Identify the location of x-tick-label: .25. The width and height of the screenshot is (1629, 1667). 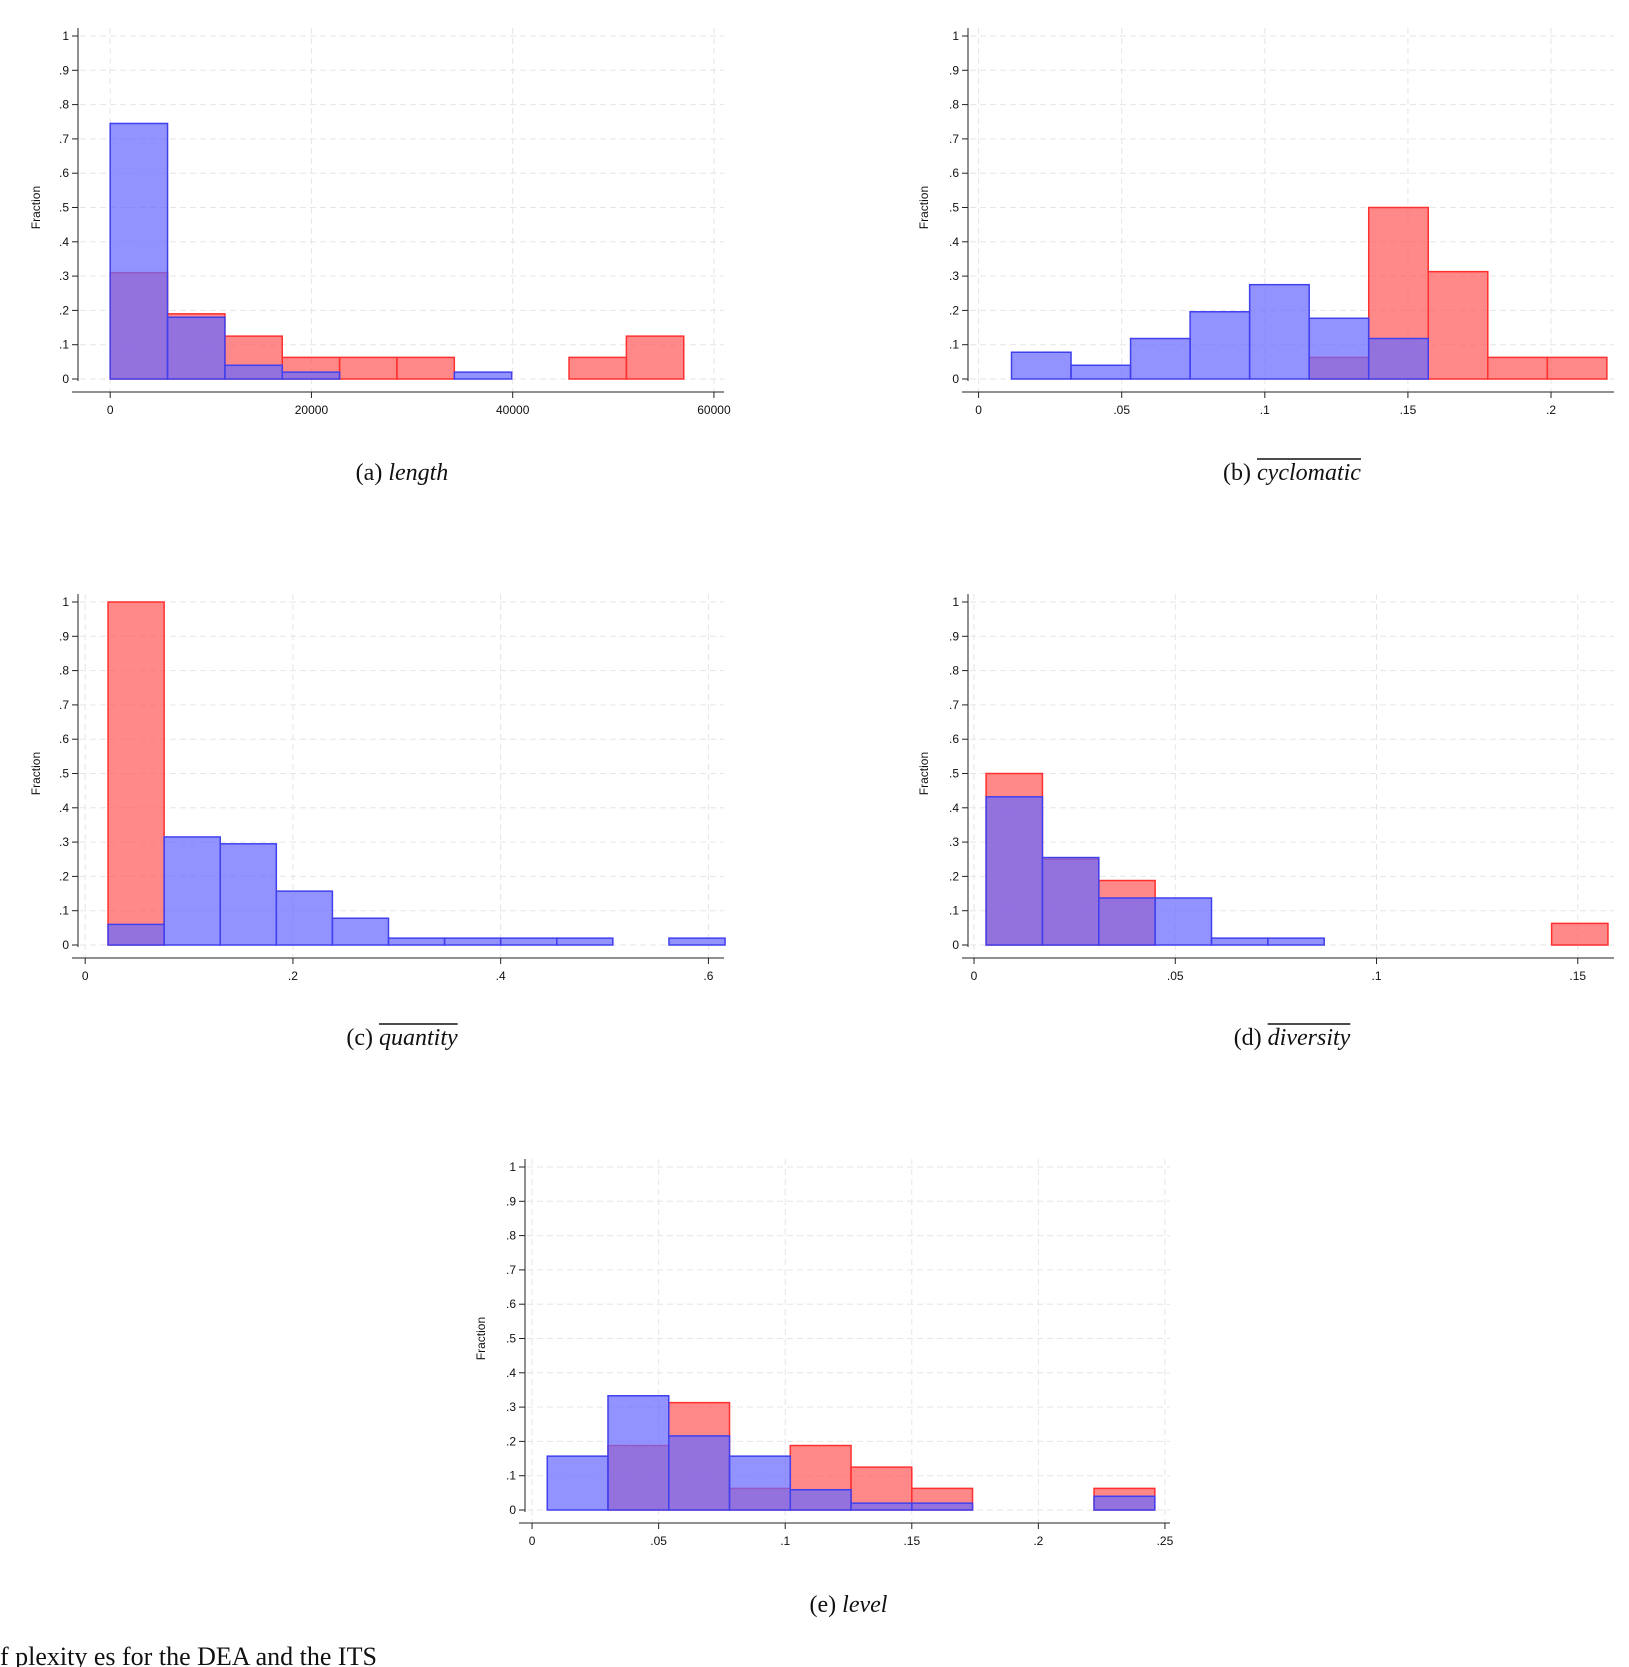
(1165, 1541).